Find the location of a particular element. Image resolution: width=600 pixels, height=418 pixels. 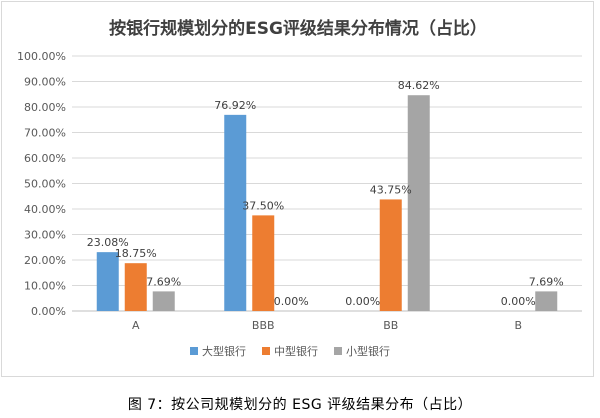

y-tick-label: 30.00% is located at coordinates (45, 235).